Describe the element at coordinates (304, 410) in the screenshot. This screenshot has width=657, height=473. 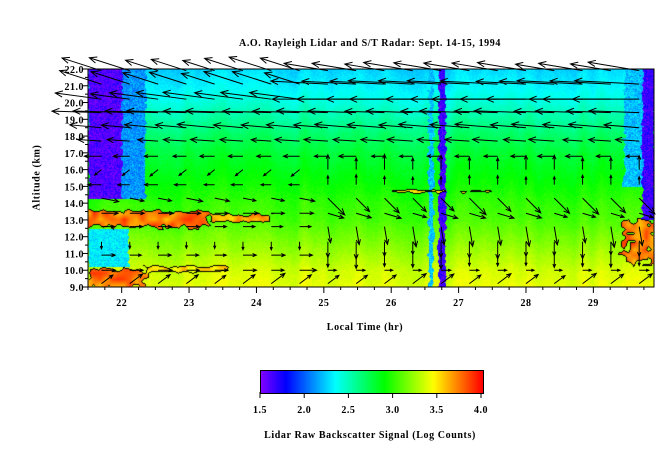
I see `colorbar-tick-label: 2.0` at that location.